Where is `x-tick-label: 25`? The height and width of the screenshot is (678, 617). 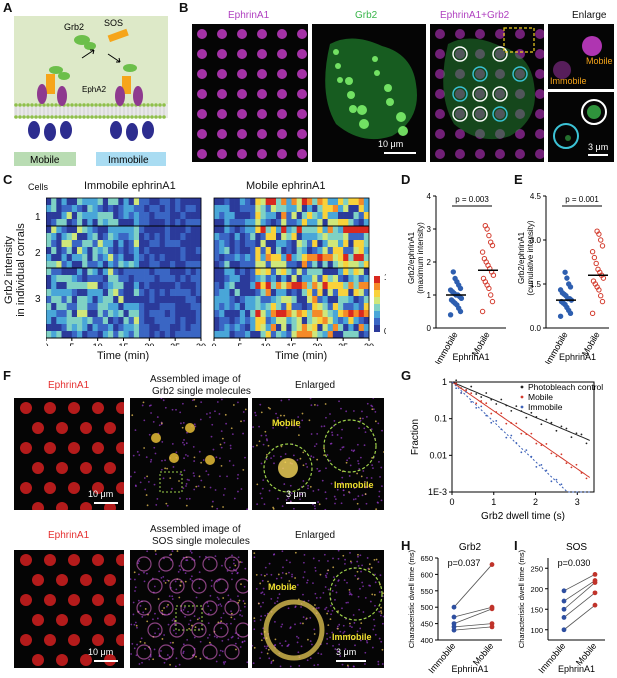 x-tick-label: 25 is located at coordinates (343, 344).